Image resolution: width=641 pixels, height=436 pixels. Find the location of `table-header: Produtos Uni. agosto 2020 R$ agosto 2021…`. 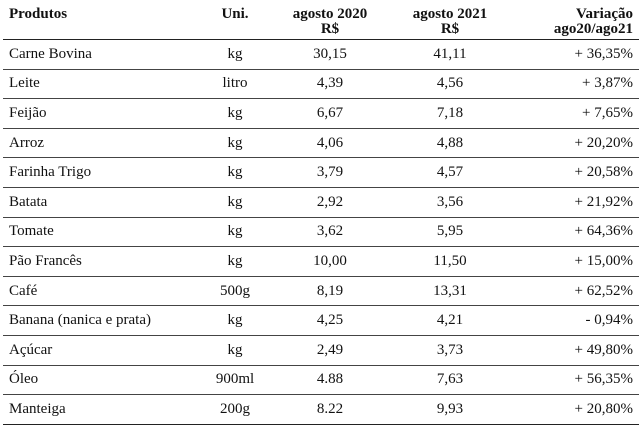

table-header: Produtos Uni. agosto 2020 R$ agosto 2021… is located at coordinates (321, 20).